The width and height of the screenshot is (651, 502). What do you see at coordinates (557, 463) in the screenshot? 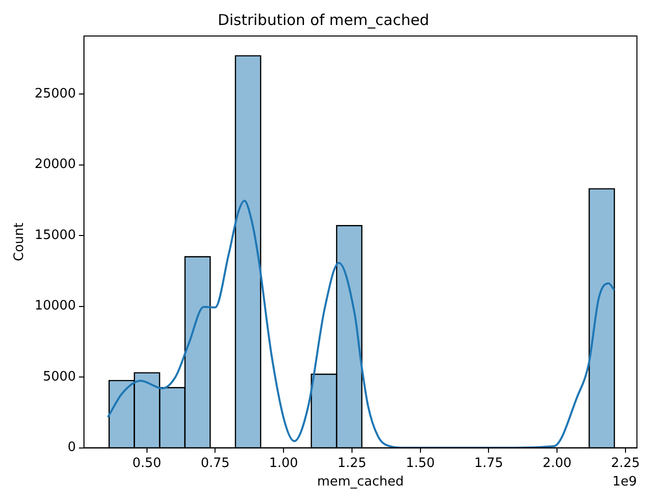
I see `x-tick-label: 2.00` at bounding box center [557, 463].